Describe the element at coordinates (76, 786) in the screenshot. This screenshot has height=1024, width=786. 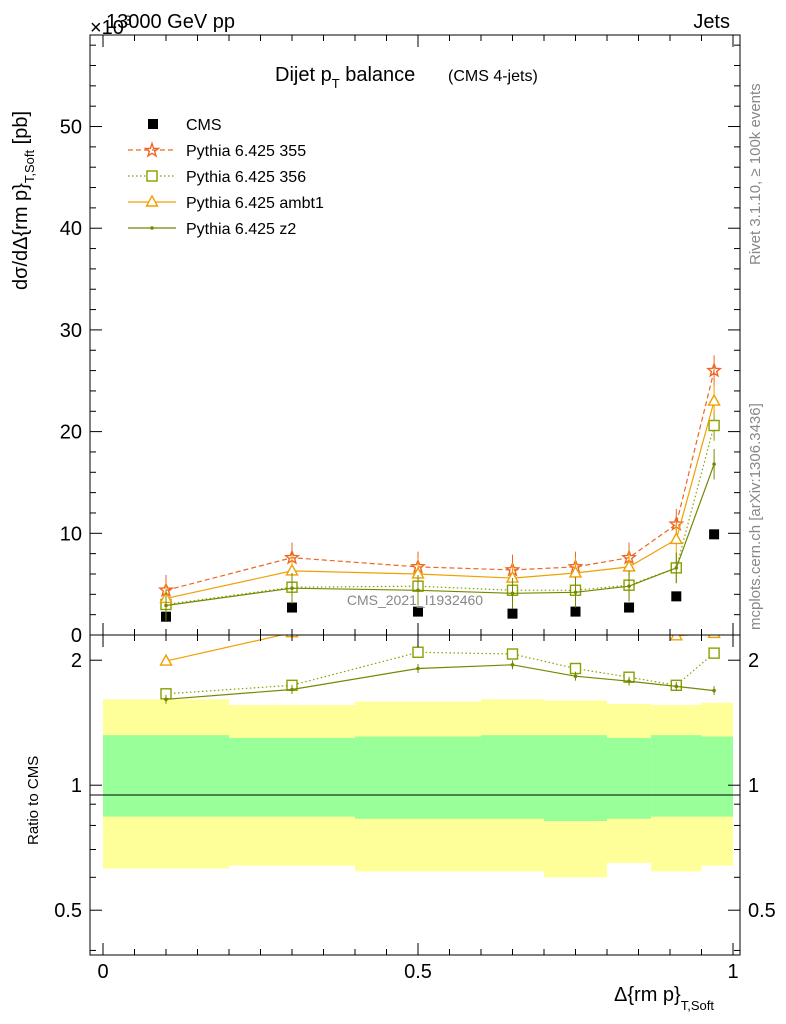
I see `ratio-y-tick-label: 1` at that location.